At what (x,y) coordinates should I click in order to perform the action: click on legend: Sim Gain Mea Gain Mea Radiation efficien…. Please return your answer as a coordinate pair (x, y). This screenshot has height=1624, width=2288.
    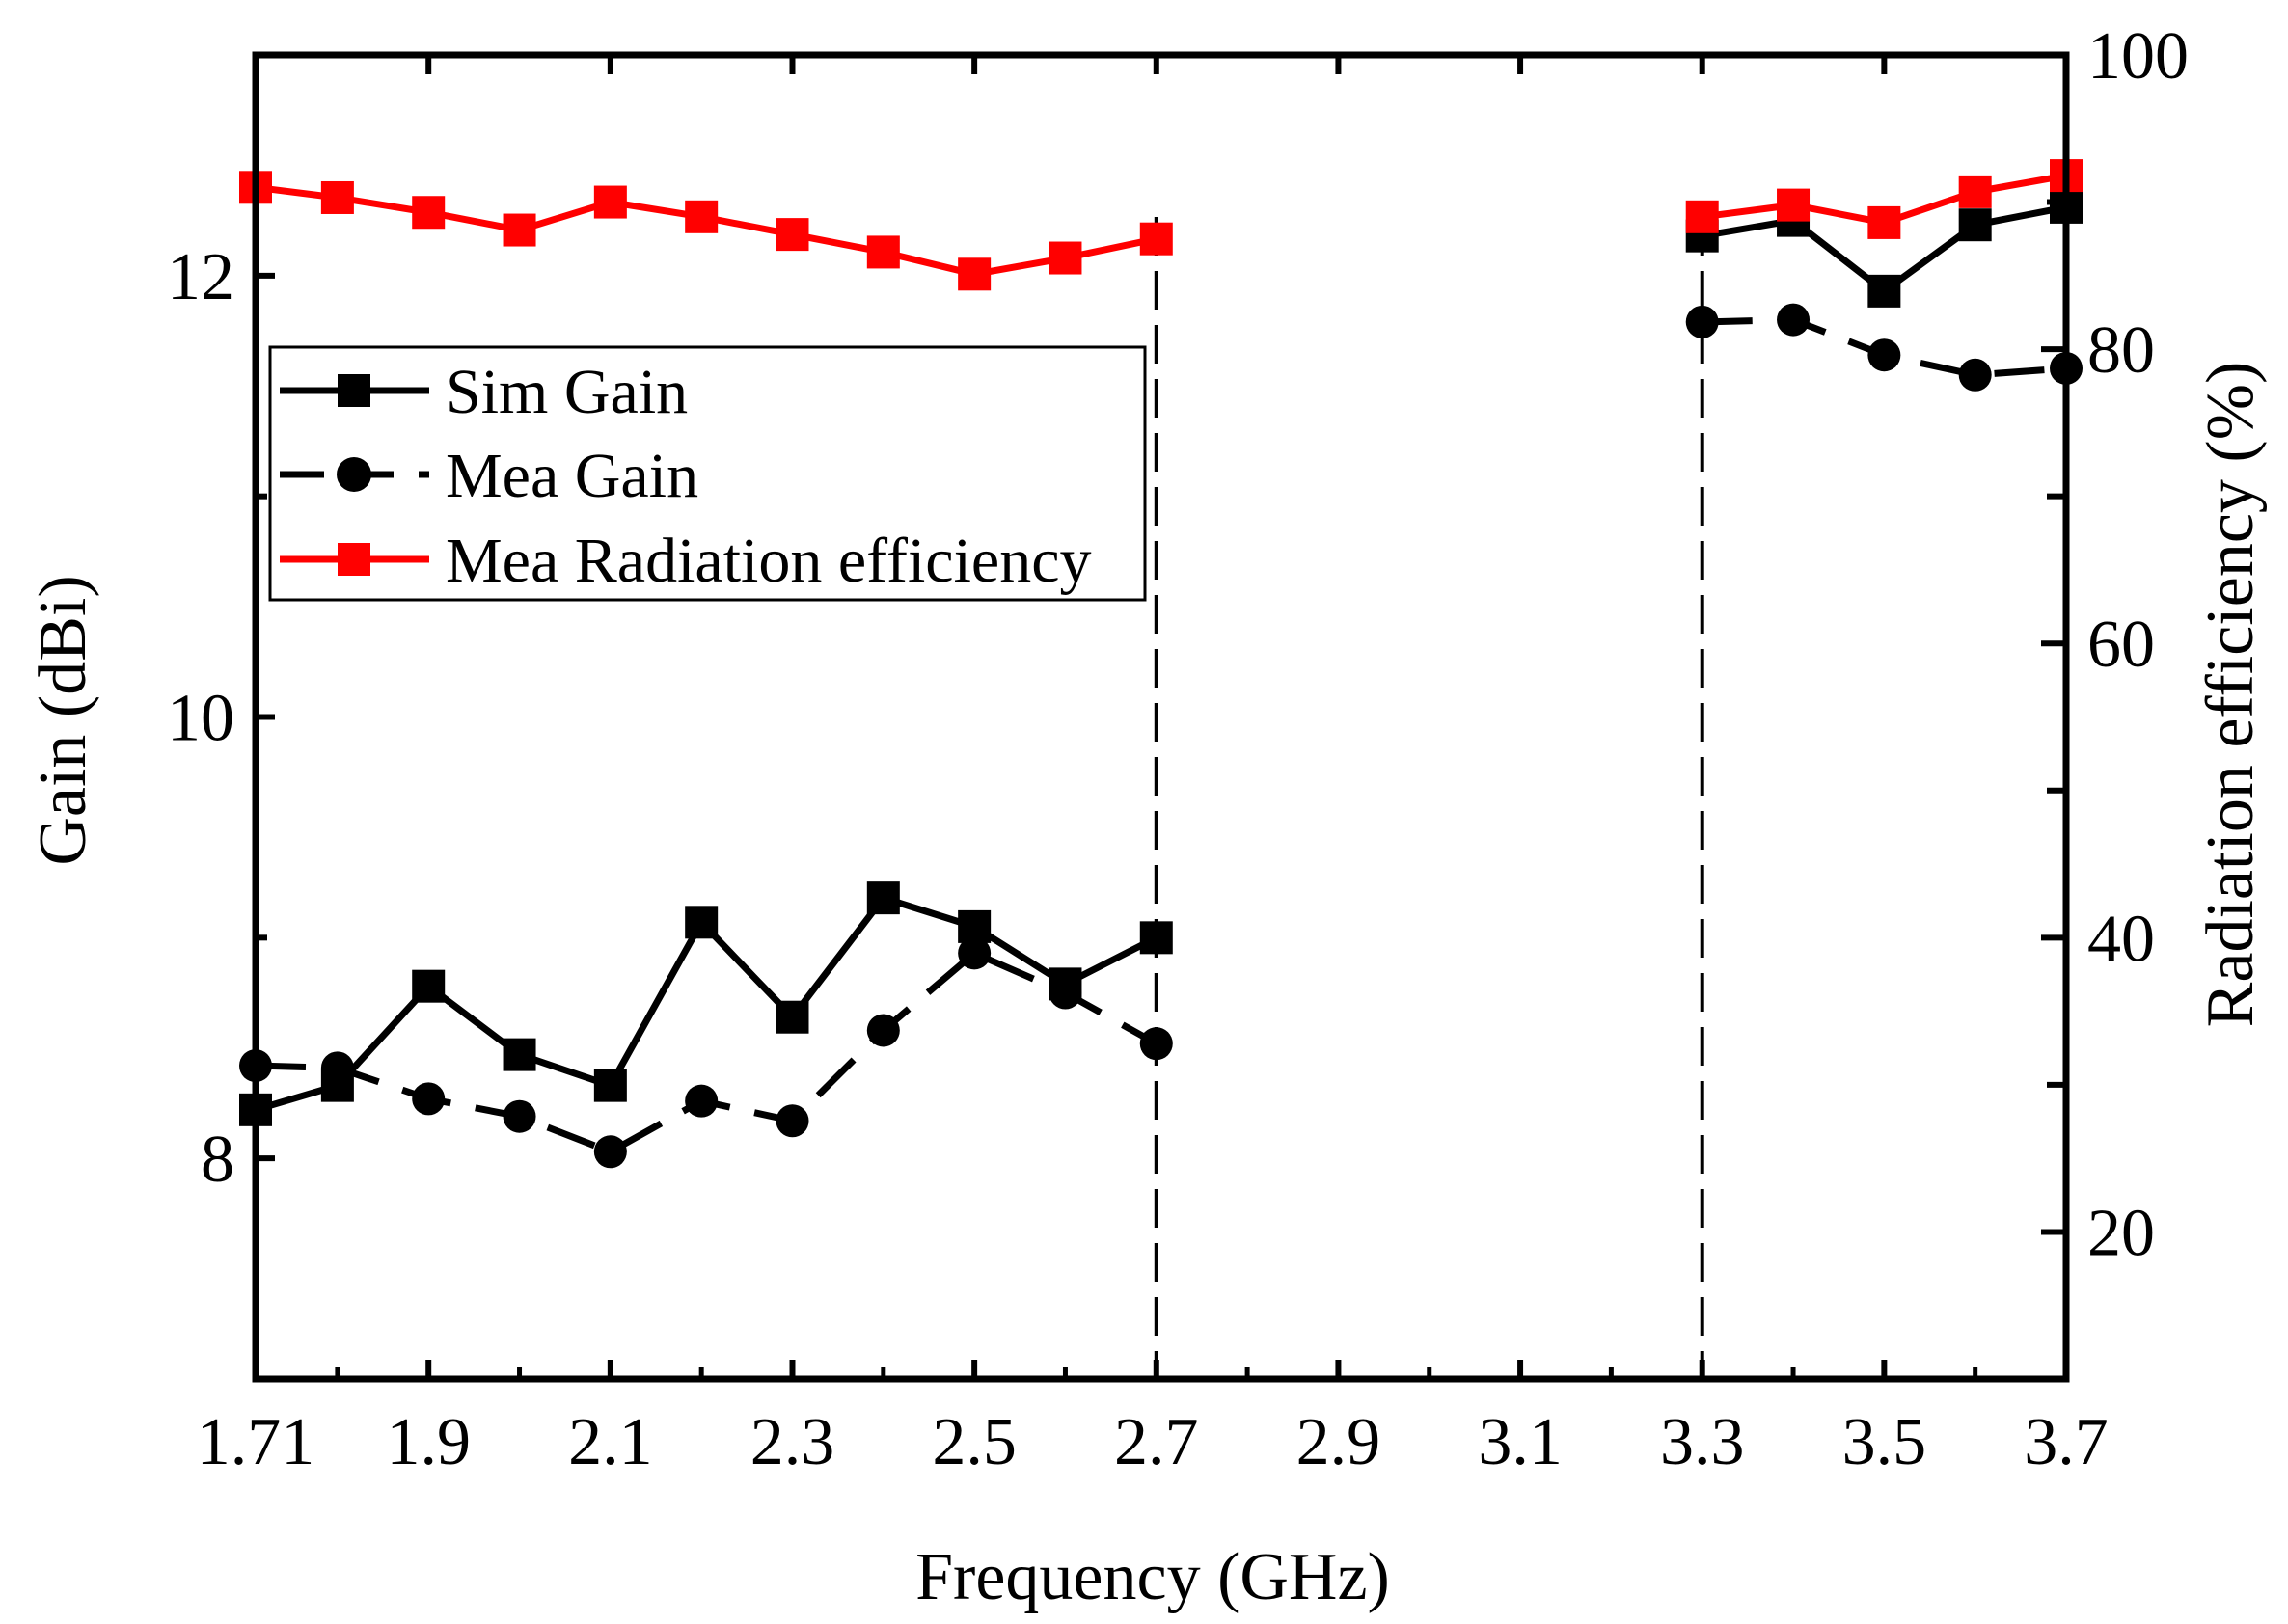
    Looking at the image, I should click on (707, 473).